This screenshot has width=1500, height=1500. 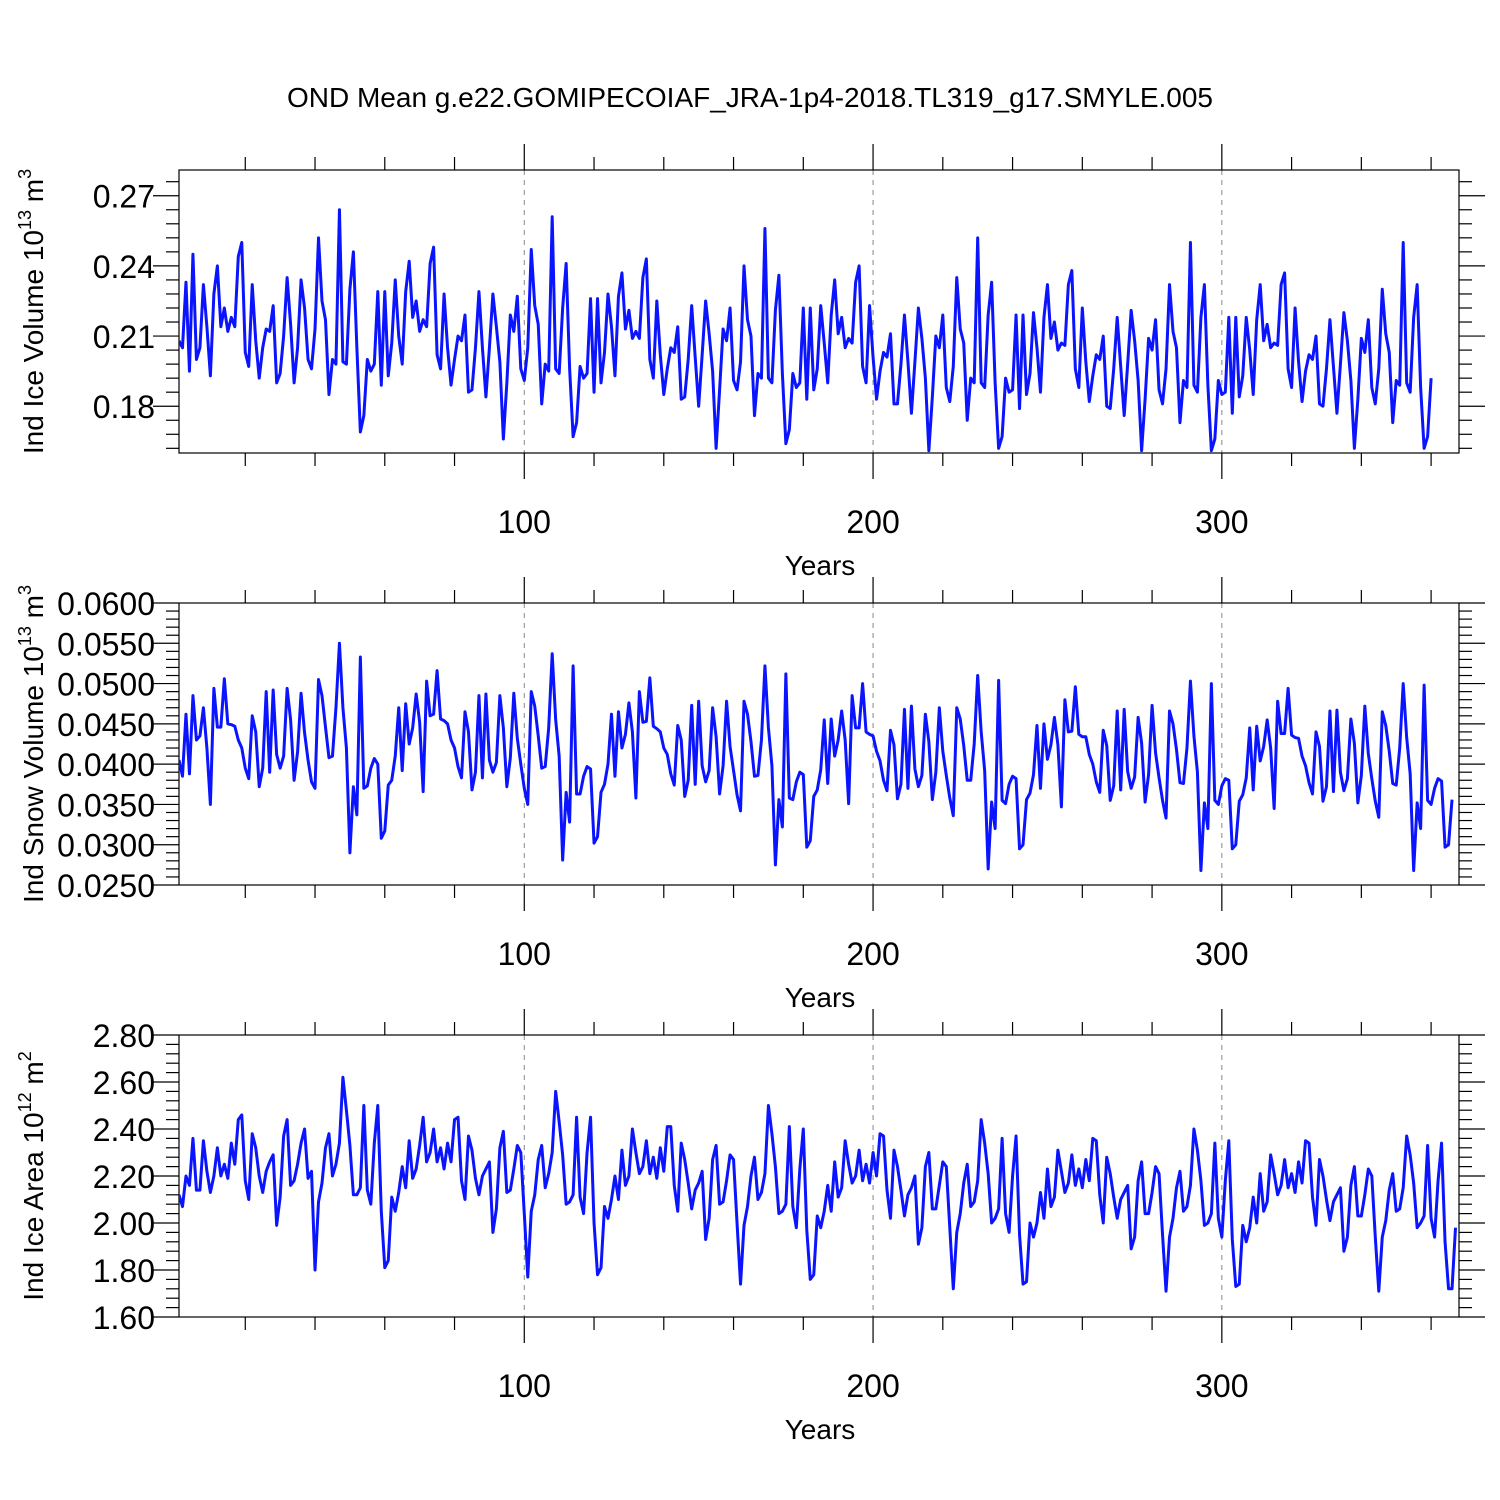 I want to click on y-tick-label: 0.0600, so click(x=106, y=604).